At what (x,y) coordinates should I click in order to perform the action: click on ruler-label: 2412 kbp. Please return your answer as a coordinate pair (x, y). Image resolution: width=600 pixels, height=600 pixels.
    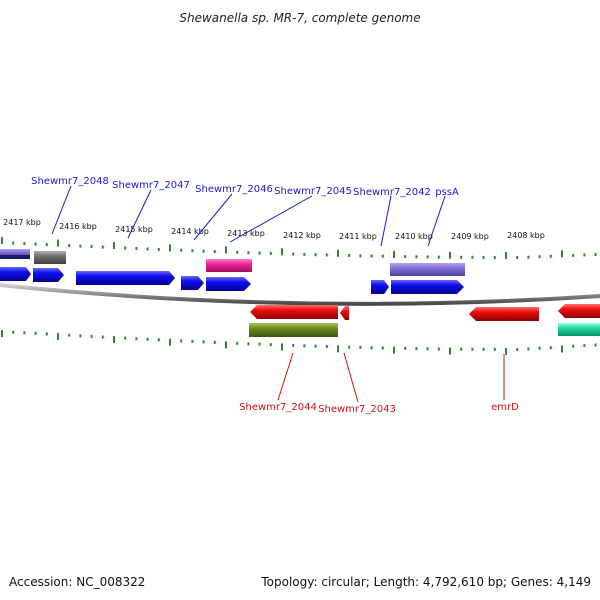
    Looking at the image, I should click on (302, 235).